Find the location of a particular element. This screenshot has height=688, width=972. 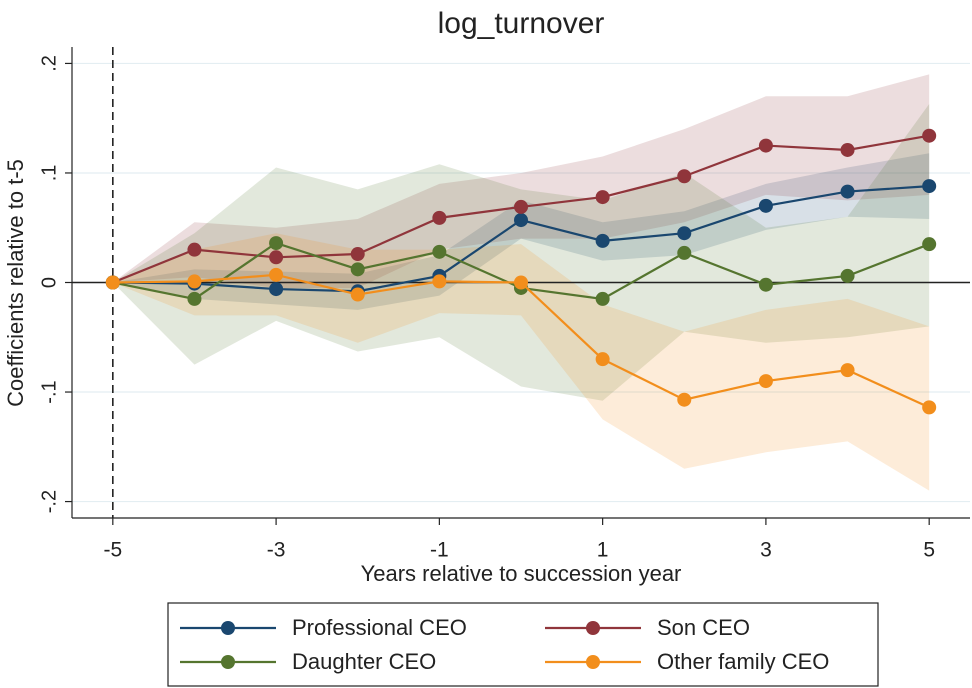

legend-label: Daughter CEO is located at coordinates (364, 661).